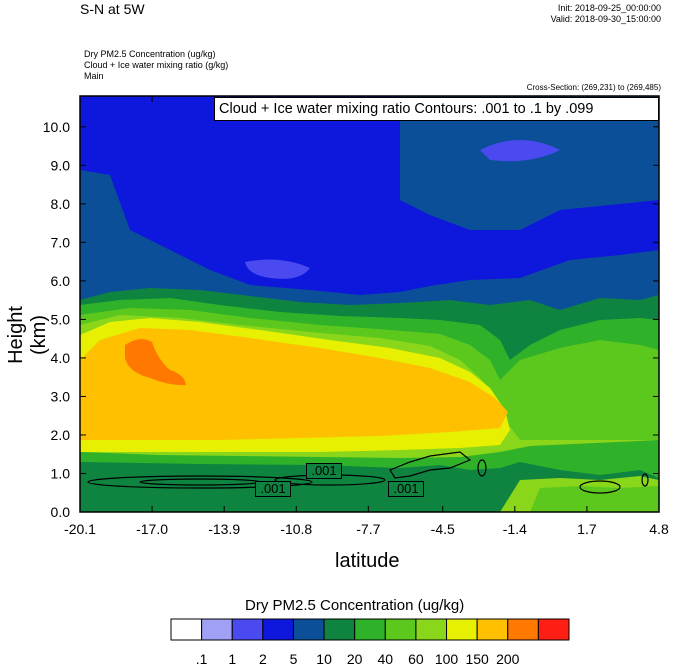 The image size is (674, 668). Describe the element at coordinates (324, 659) in the screenshot. I see `colorbar-label: 10` at that location.